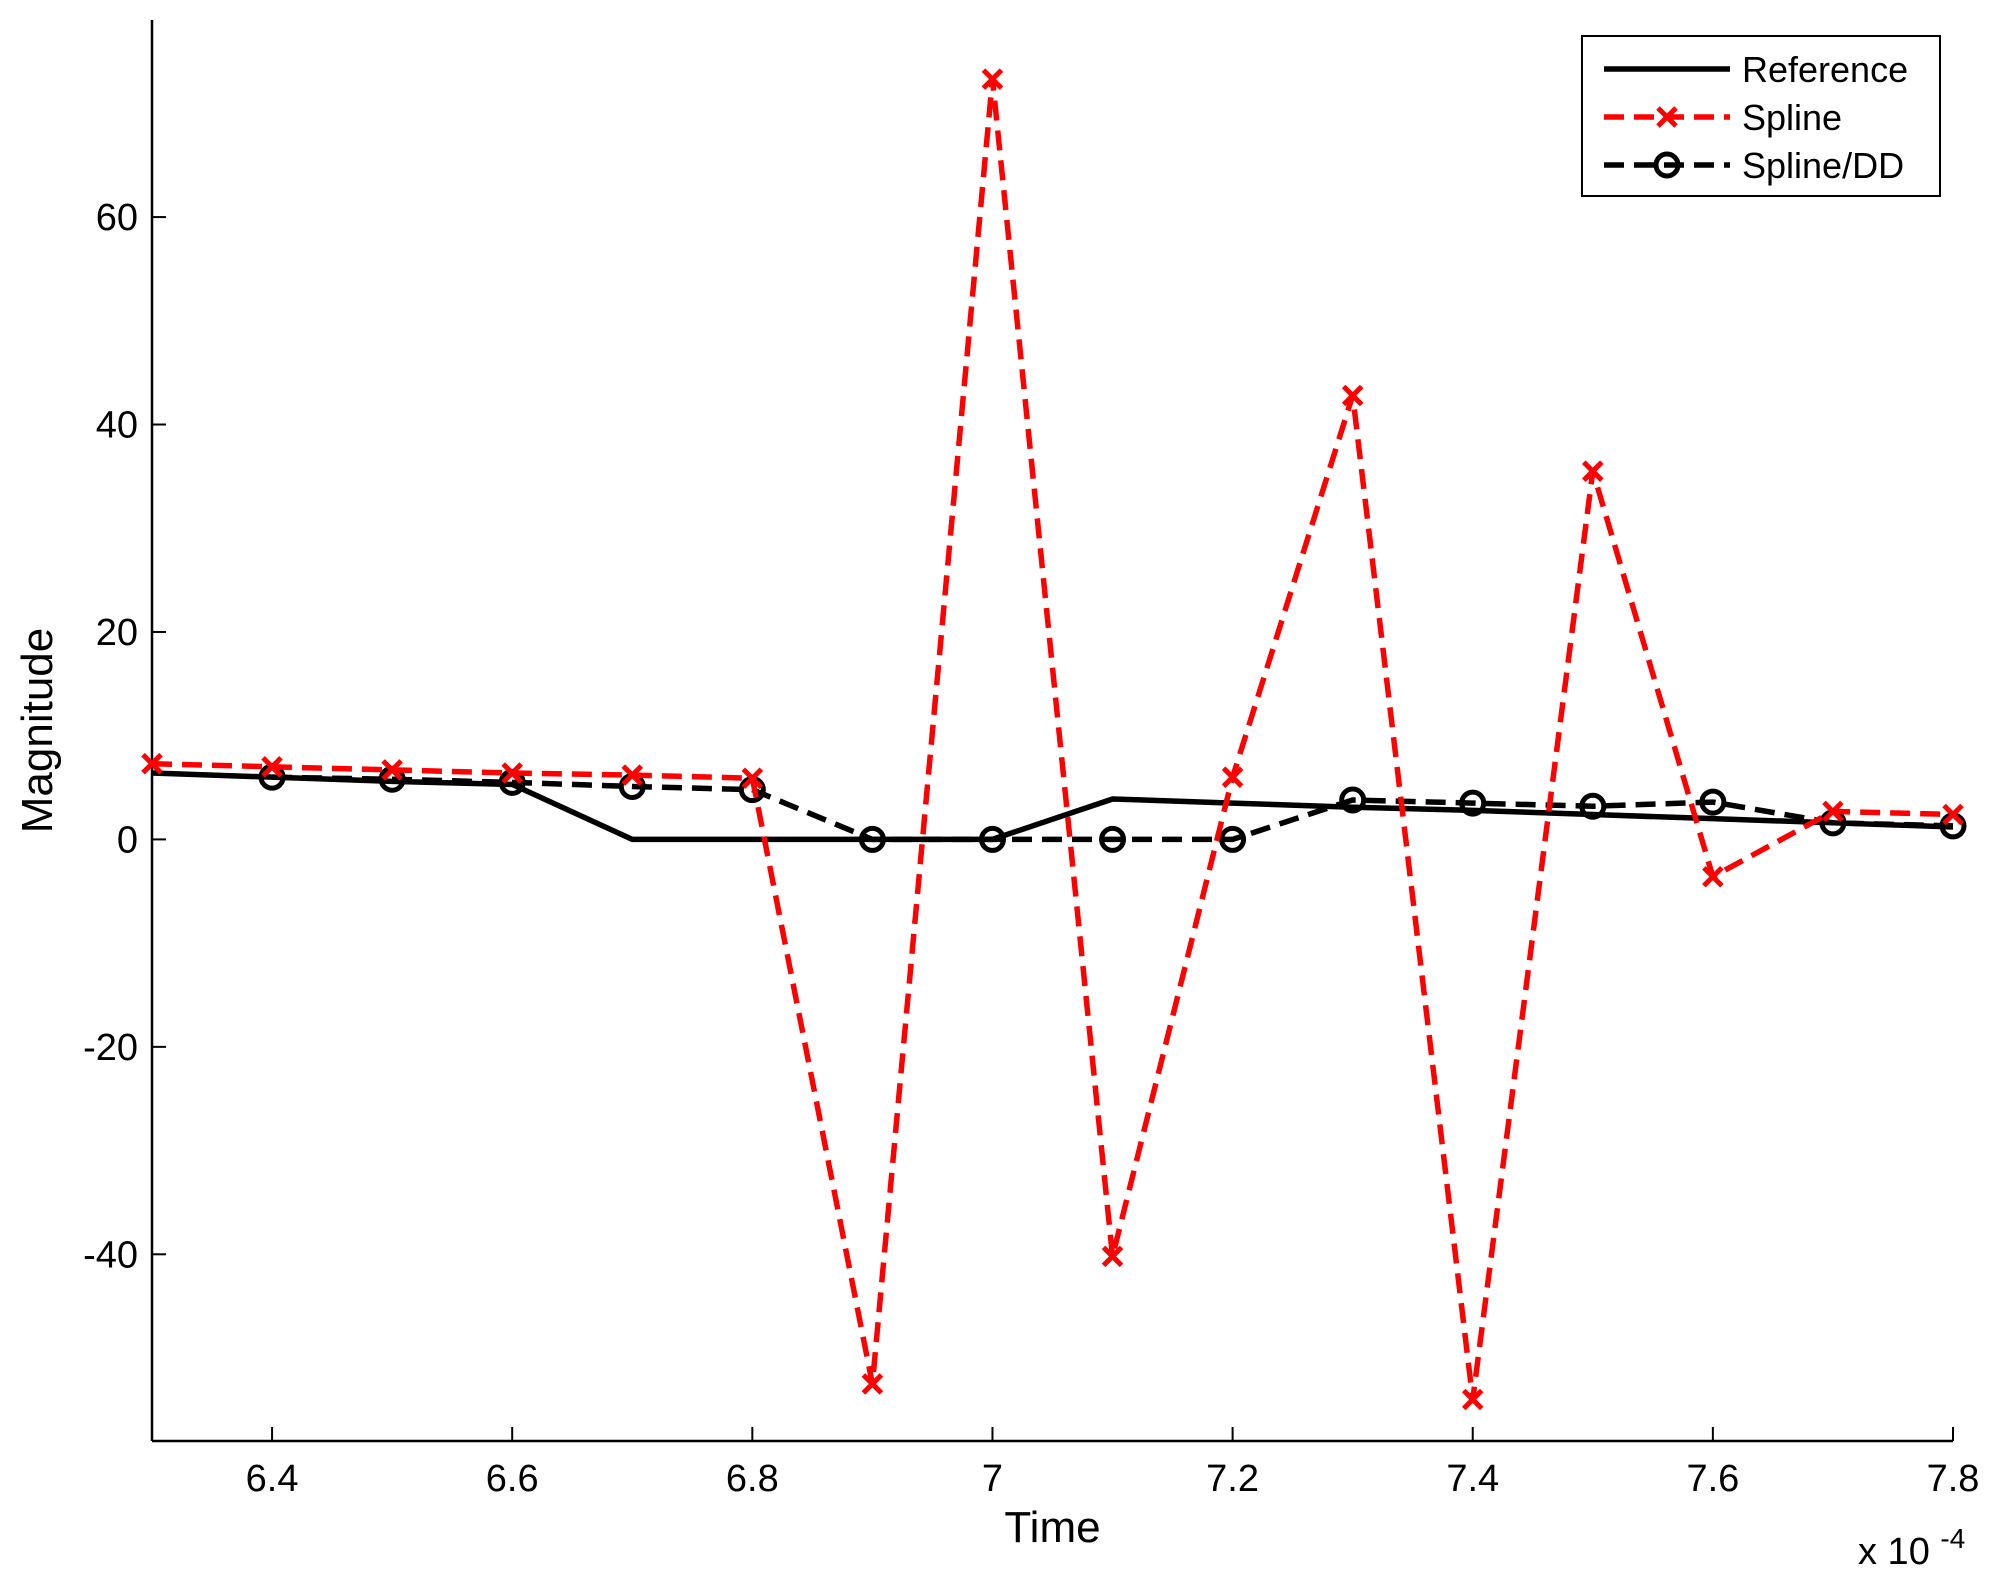  Describe the element at coordinates (1052, 1527) in the screenshot. I see `x-axis-title: Time` at that location.